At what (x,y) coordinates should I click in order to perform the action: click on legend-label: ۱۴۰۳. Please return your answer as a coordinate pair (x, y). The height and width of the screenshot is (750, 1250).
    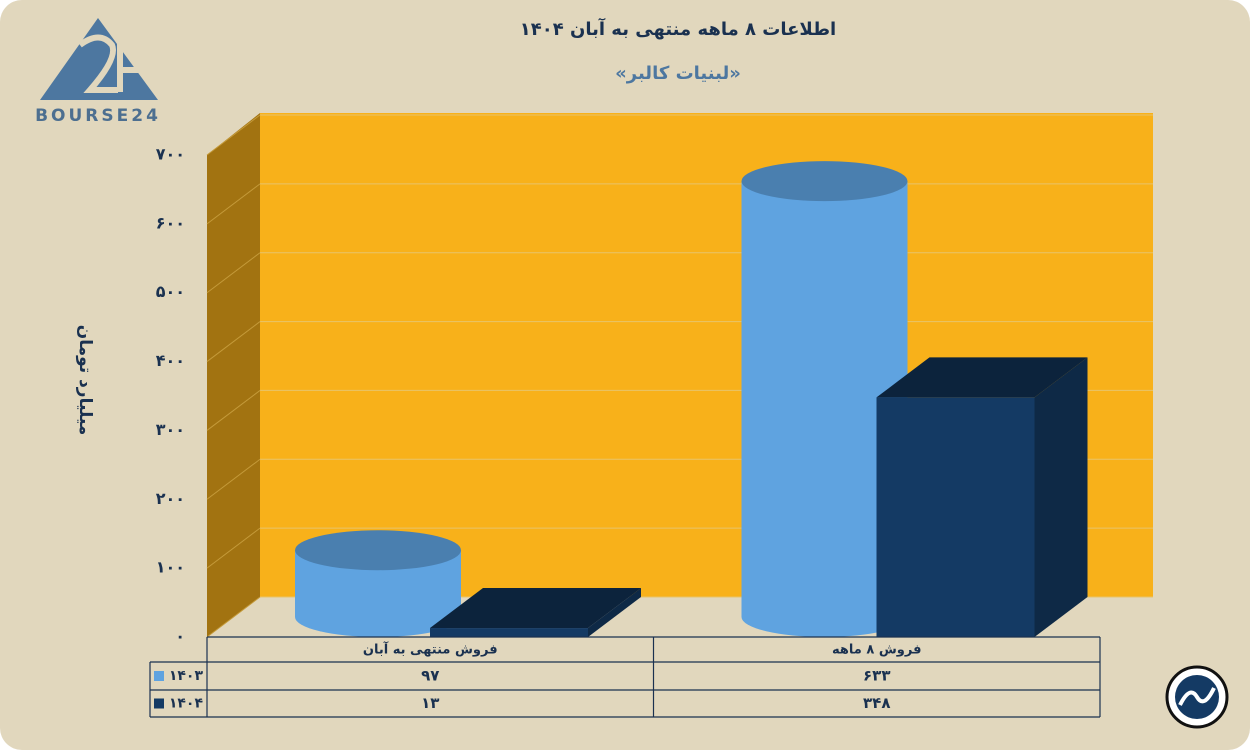
    Looking at the image, I should click on (186, 676).